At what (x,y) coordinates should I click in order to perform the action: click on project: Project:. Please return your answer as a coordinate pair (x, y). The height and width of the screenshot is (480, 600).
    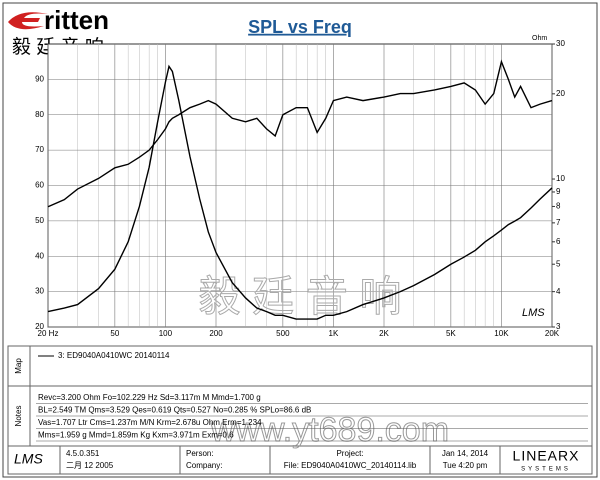
    Looking at the image, I should click on (349, 453).